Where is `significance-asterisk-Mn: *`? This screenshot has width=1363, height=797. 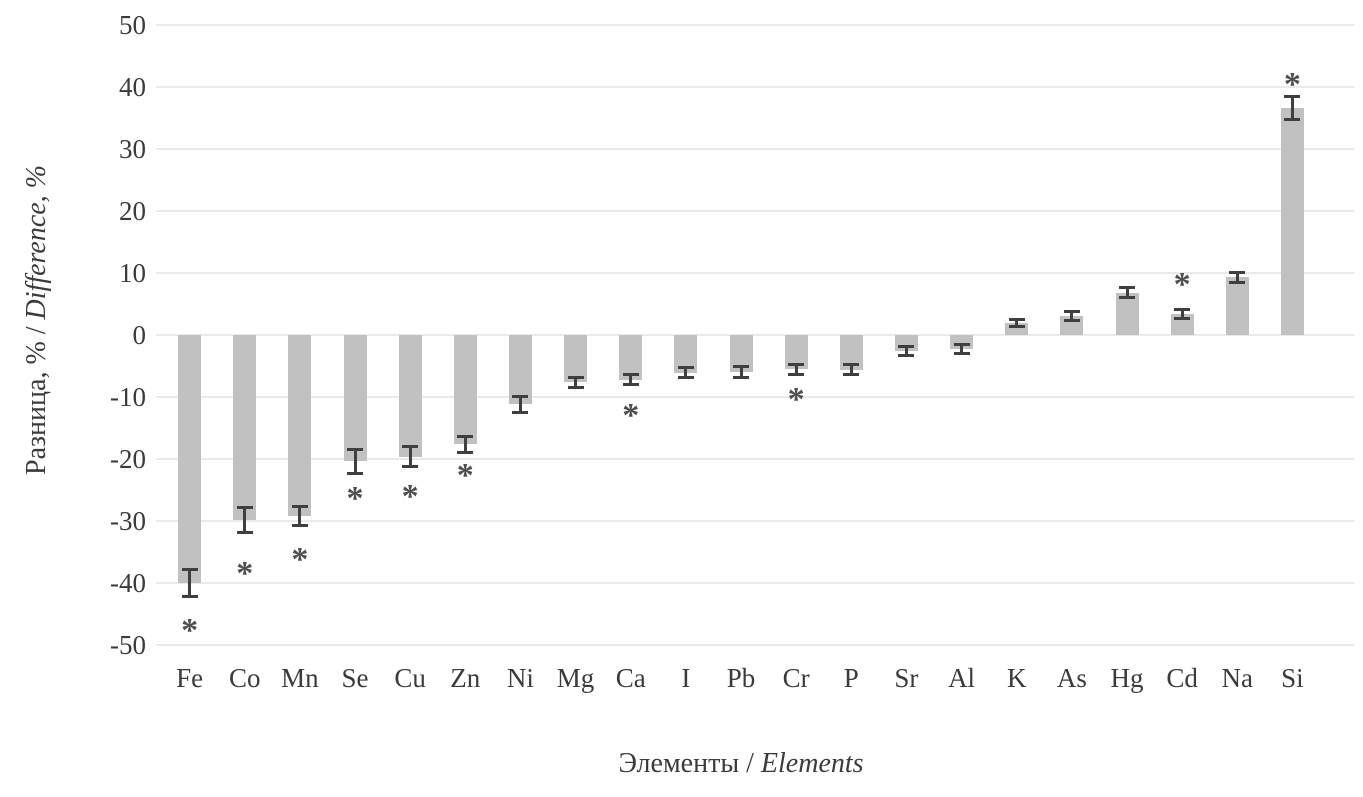
significance-asterisk-Mn: * is located at coordinates (300, 560).